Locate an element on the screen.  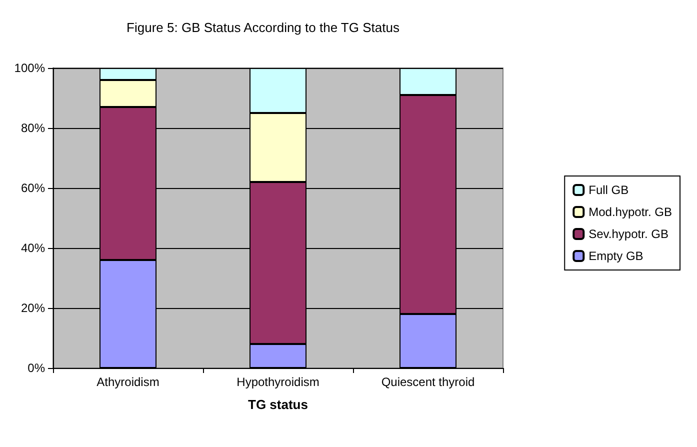
legend-label: Empty GB is located at coordinates (616, 256).